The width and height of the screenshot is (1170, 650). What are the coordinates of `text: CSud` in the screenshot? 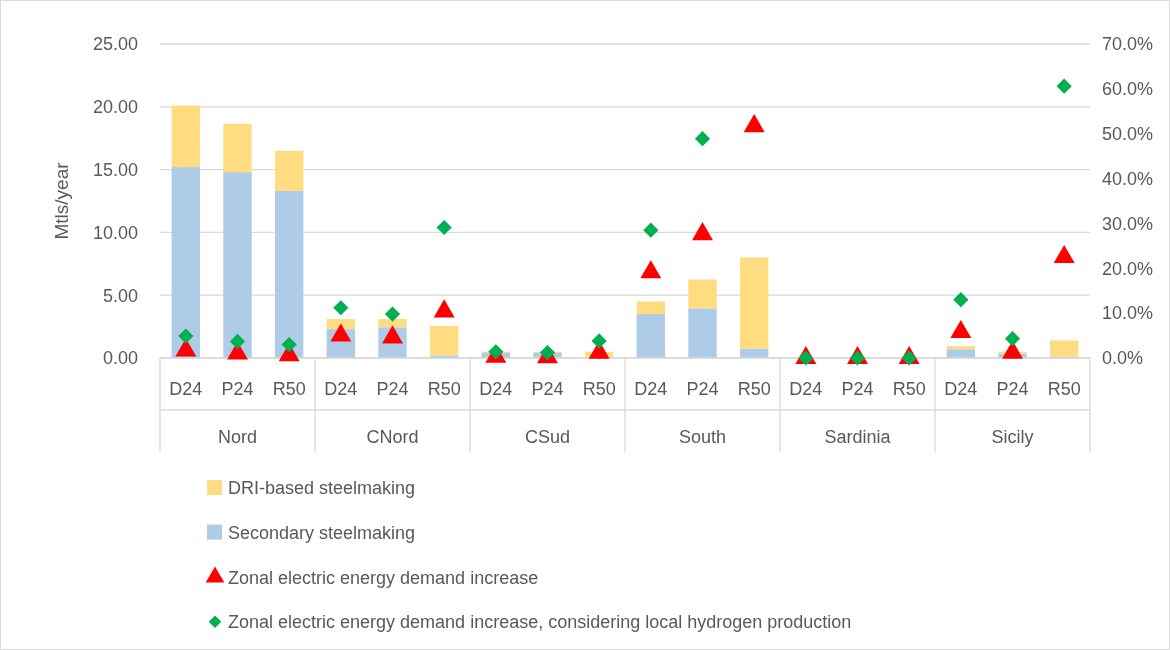 It's located at (547, 437).